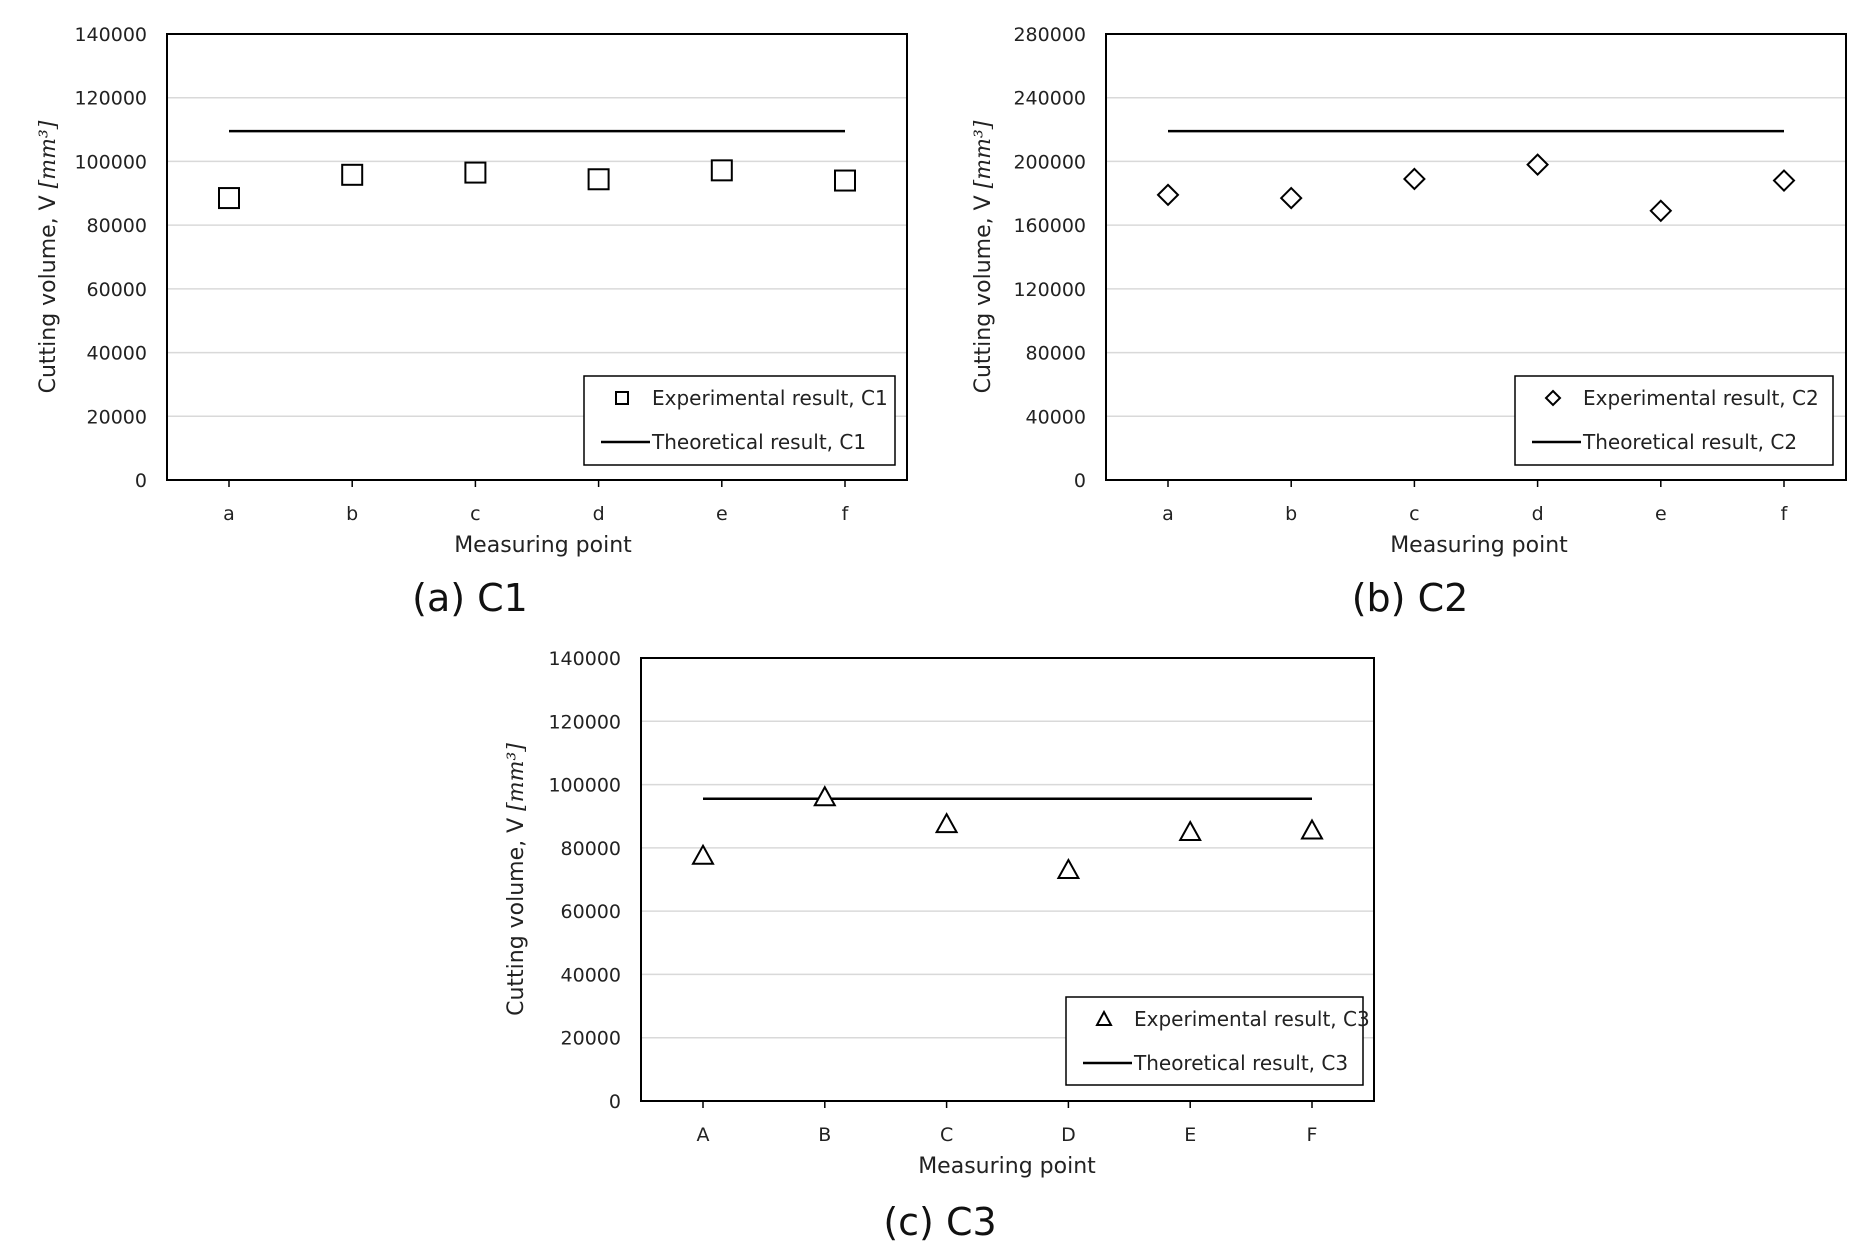 Image resolution: width=1869 pixels, height=1243 pixels. I want to click on chart-caption: (c) C3, so click(939, 1221).